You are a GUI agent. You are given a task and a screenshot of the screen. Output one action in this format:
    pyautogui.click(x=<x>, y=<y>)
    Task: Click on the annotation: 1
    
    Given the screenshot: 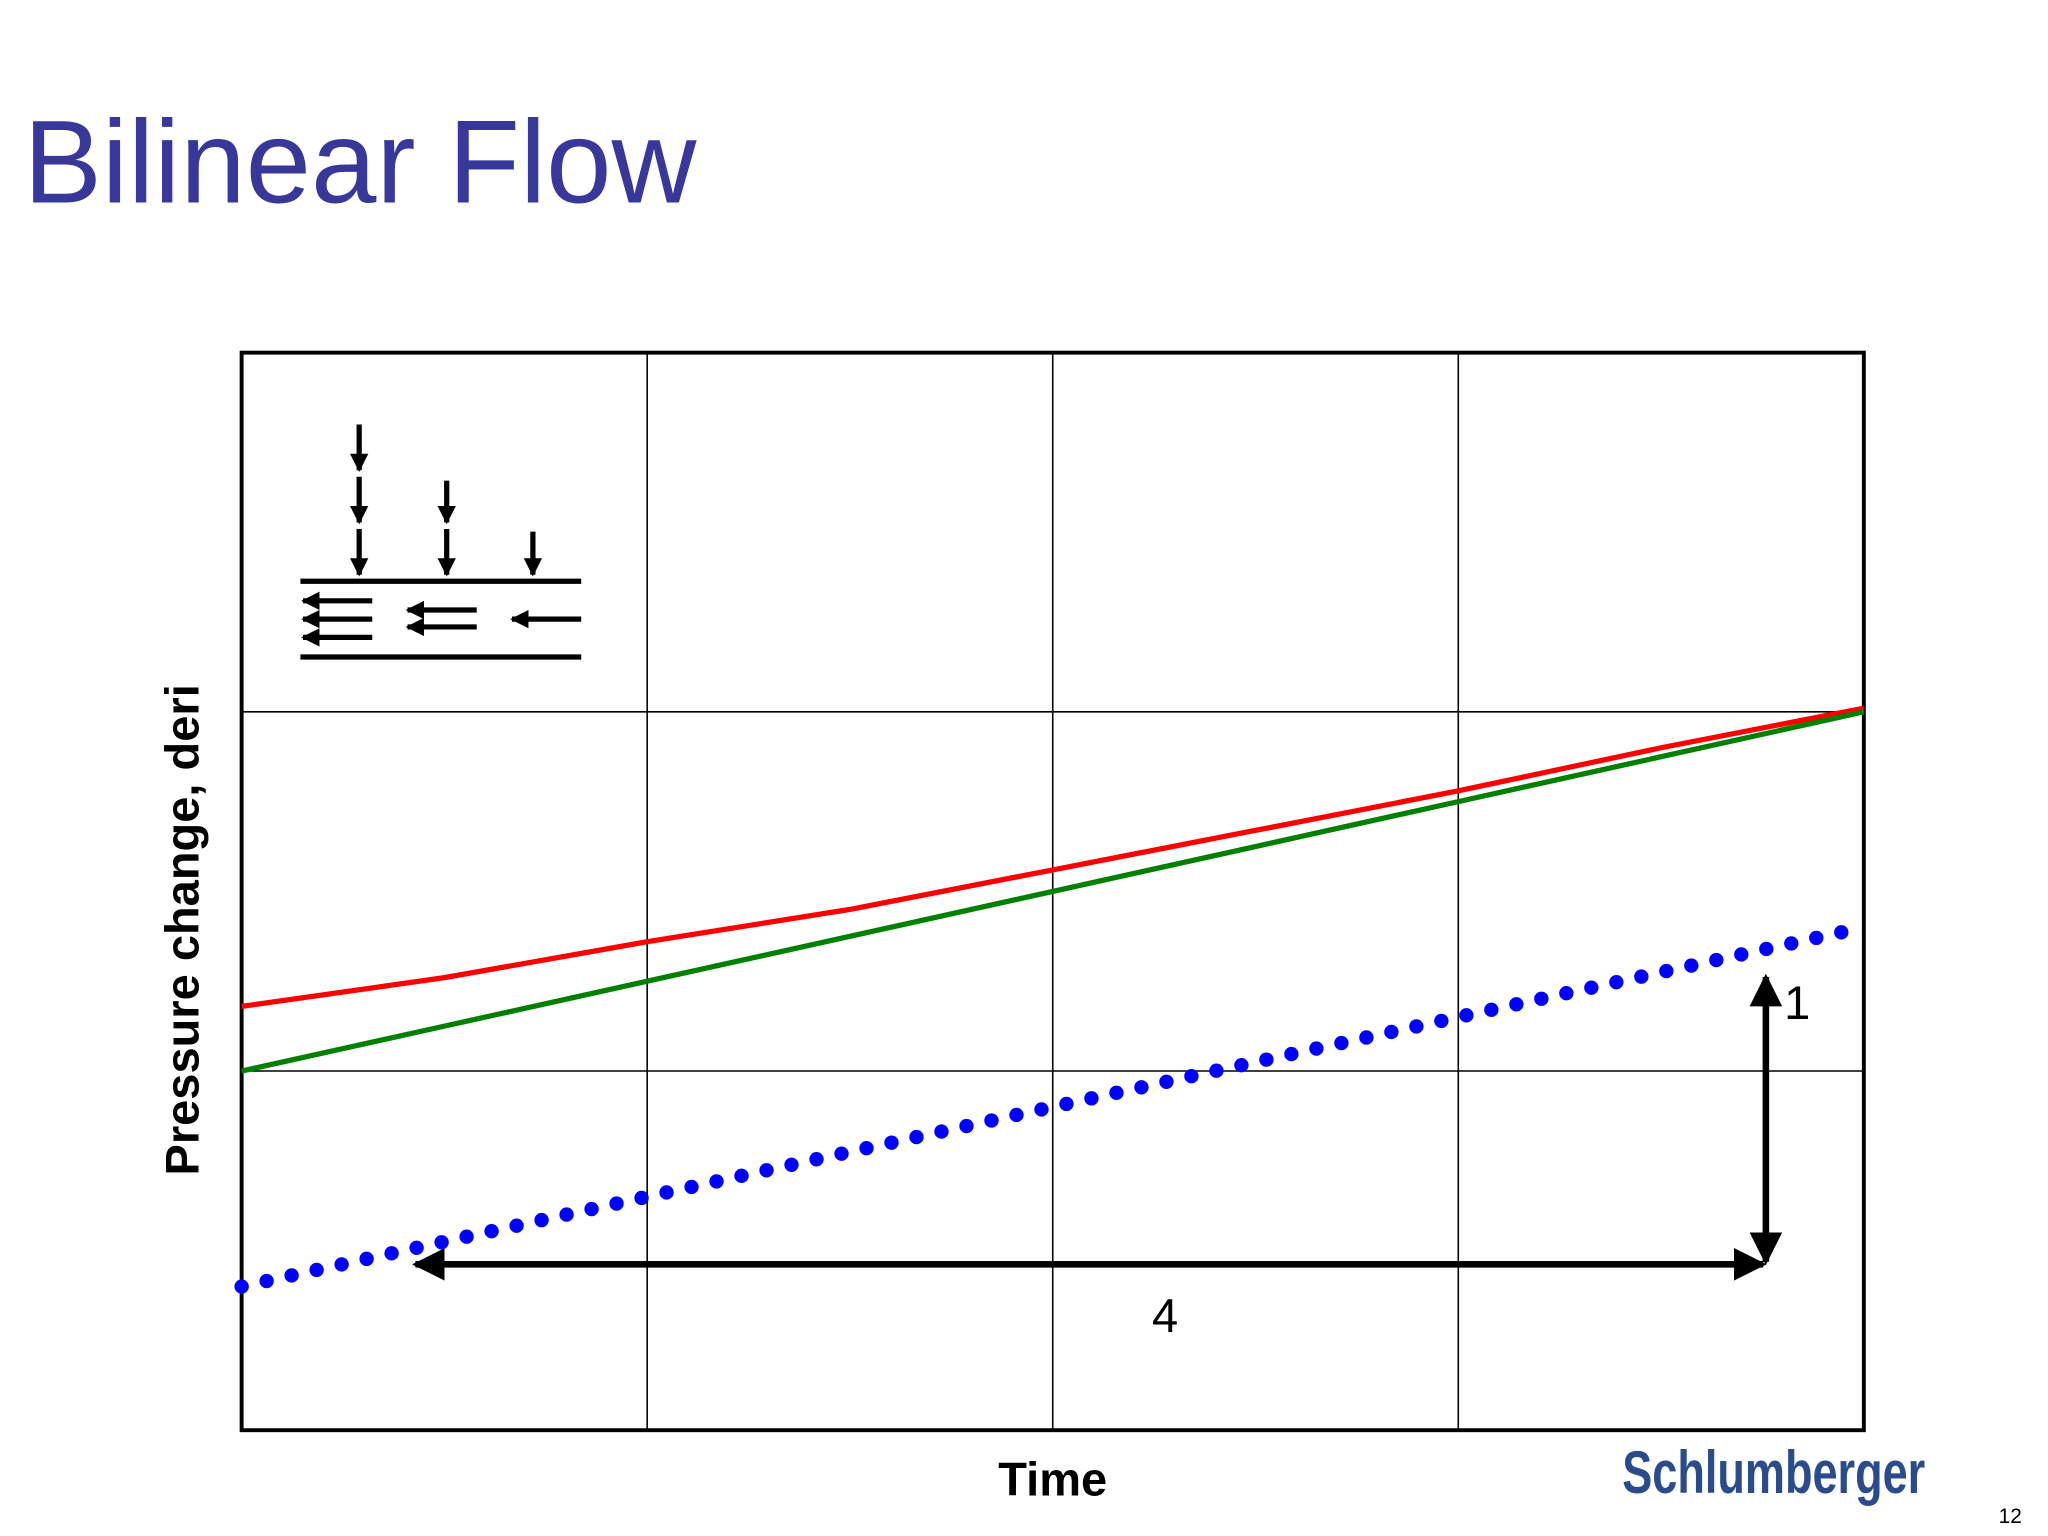 What is the action you would take?
    pyautogui.click(x=1797, y=1002)
    